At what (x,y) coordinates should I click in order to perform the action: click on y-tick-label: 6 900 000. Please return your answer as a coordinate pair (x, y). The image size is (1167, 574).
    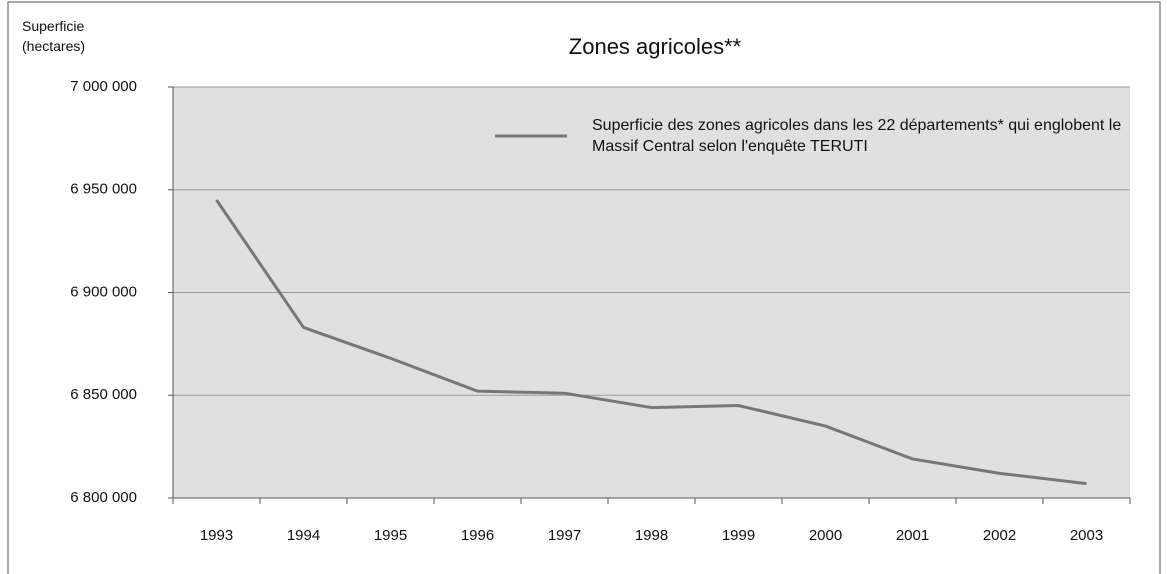
    Looking at the image, I should click on (103, 291).